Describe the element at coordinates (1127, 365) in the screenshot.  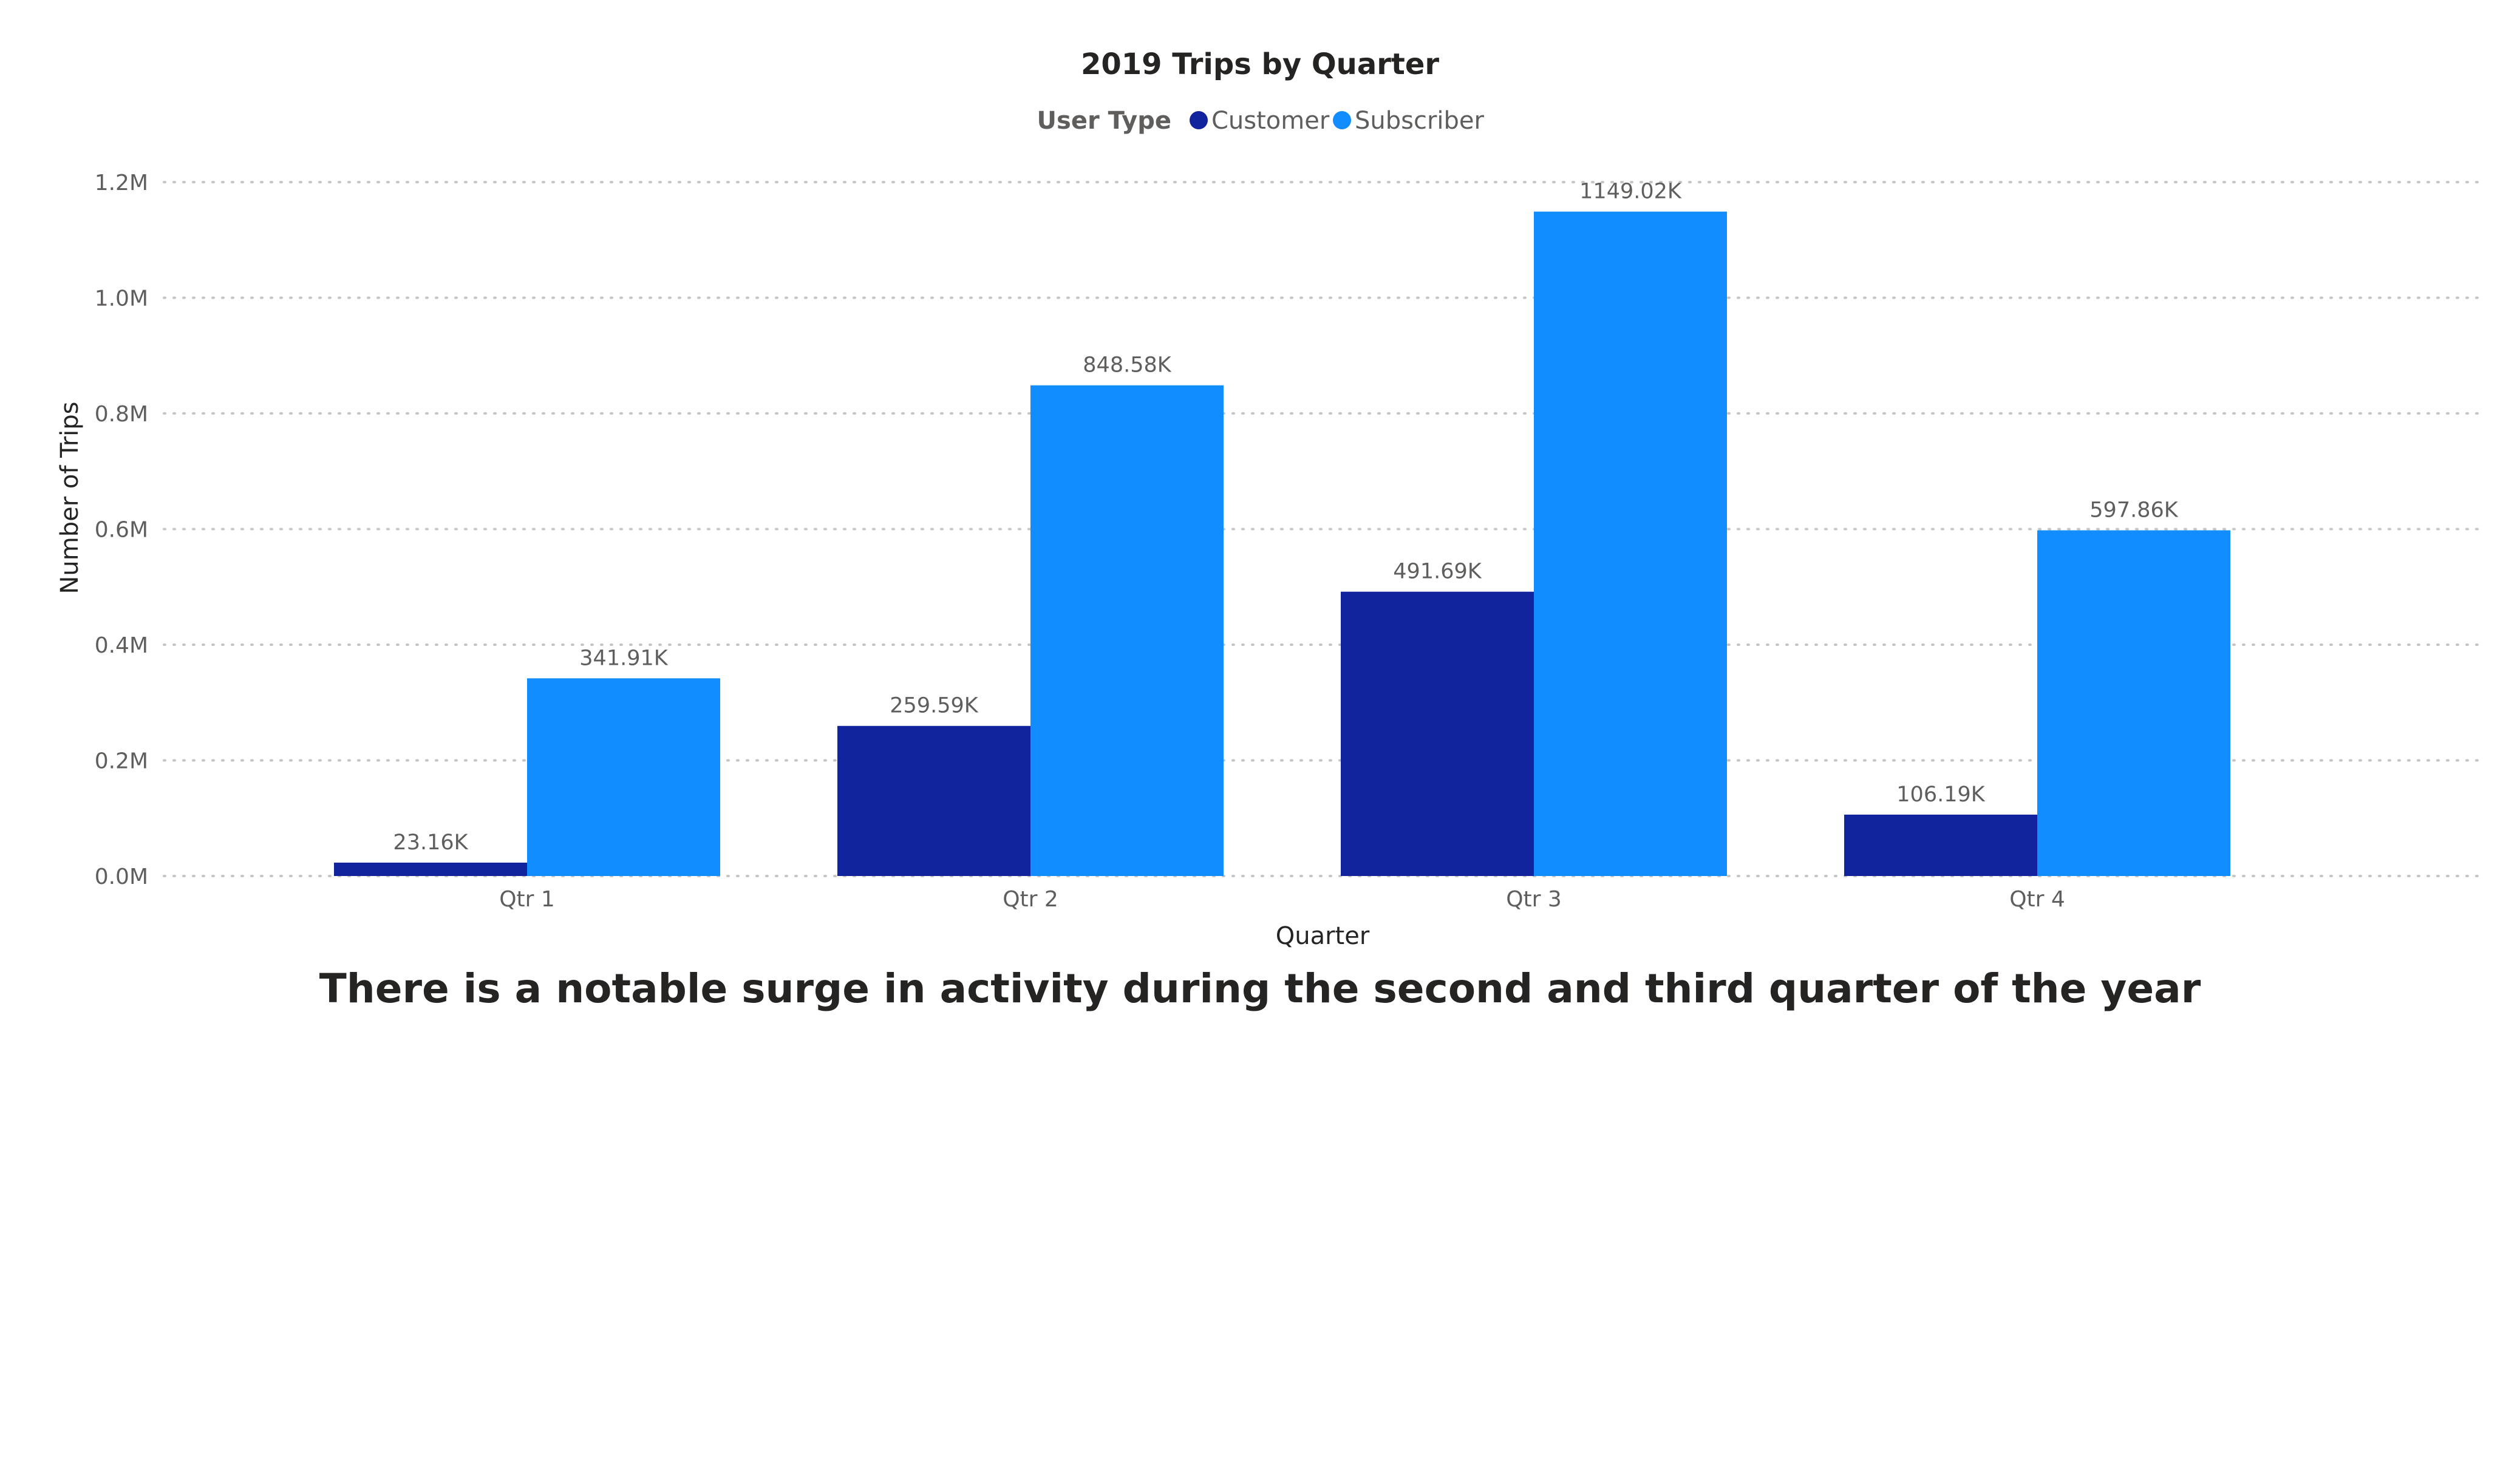
I see `data-label-subscriber-qtr-2: 848.58K` at that location.